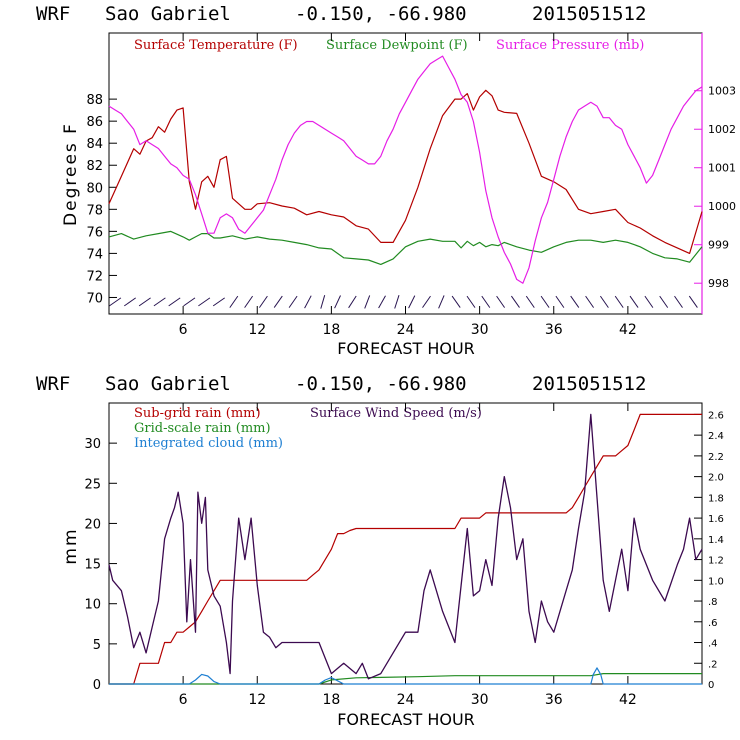 The height and width of the screenshot is (740, 740). I want to click on top-ytick-label: 86, so click(94, 122).